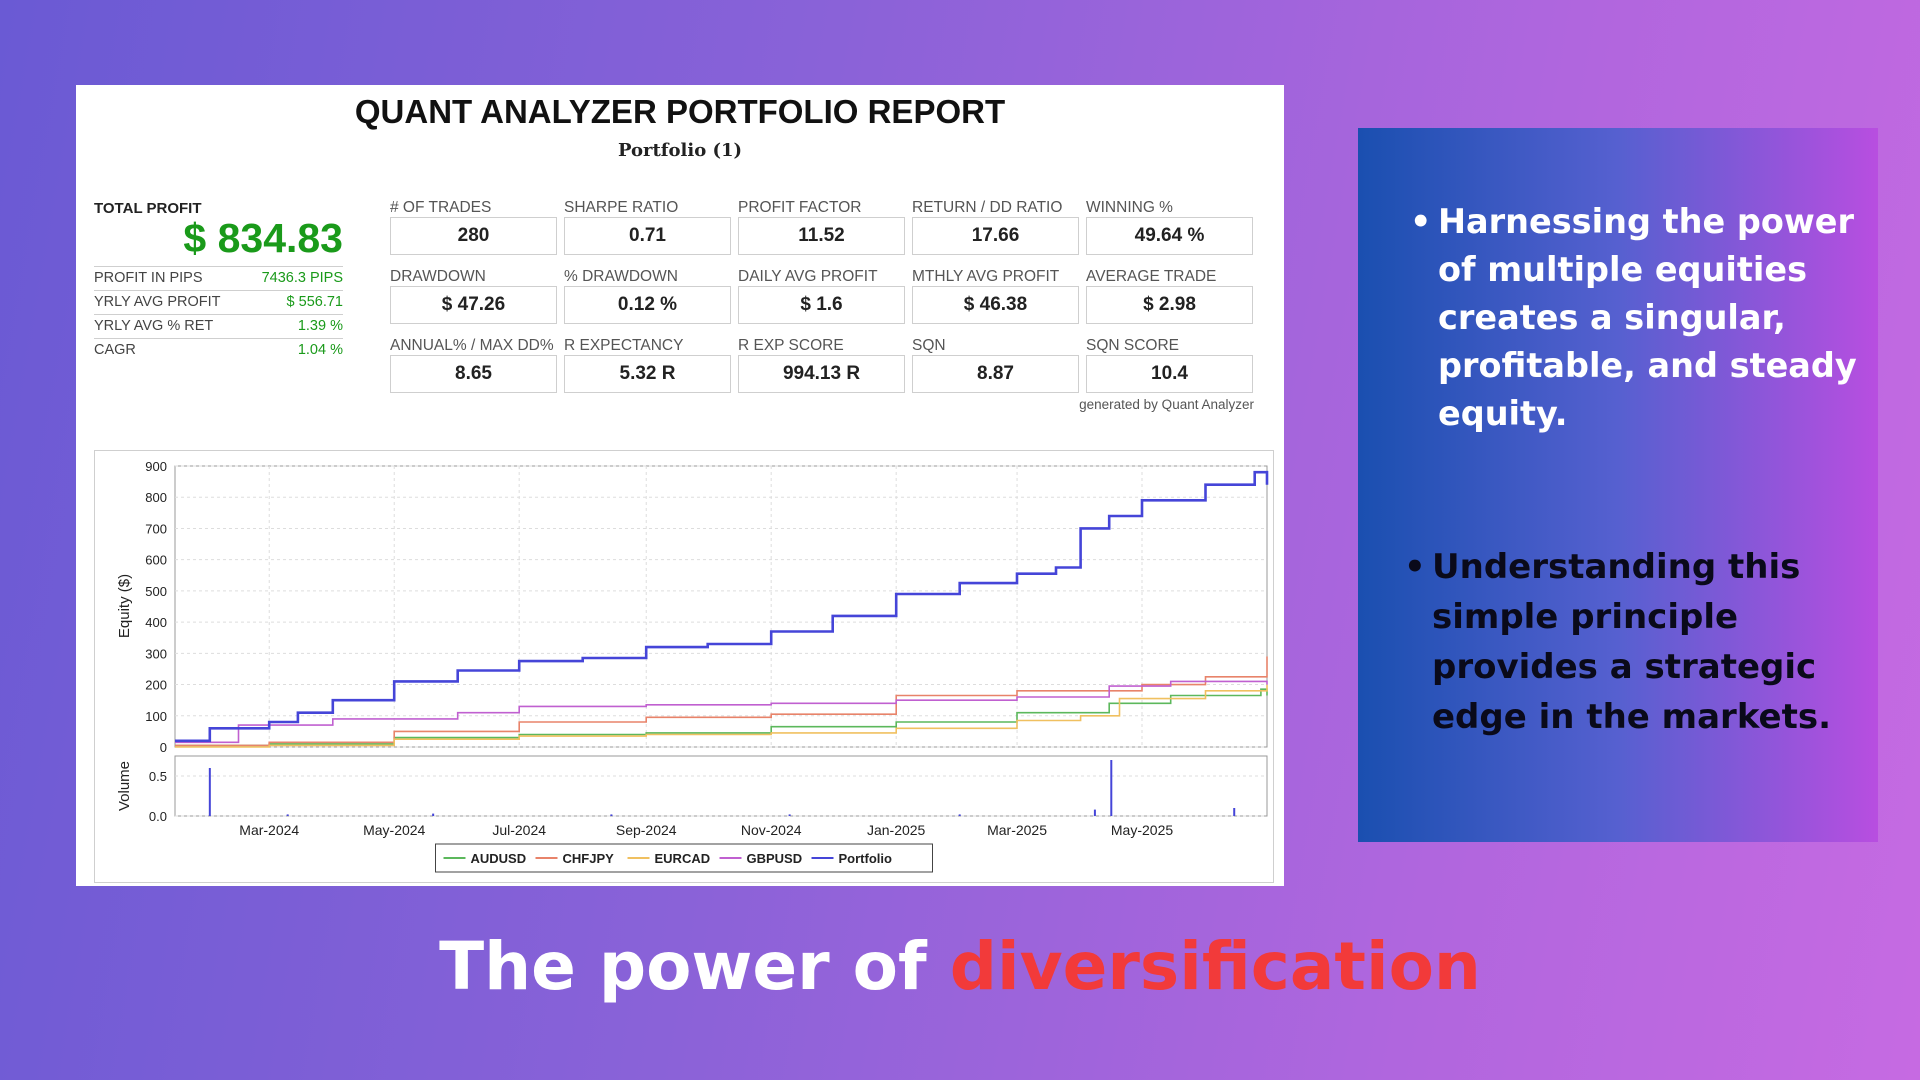 The height and width of the screenshot is (1080, 1920). Describe the element at coordinates (986, 276) in the screenshot. I see `metric-label-mthly-avg: MTHLY AVG PROFIT` at that location.